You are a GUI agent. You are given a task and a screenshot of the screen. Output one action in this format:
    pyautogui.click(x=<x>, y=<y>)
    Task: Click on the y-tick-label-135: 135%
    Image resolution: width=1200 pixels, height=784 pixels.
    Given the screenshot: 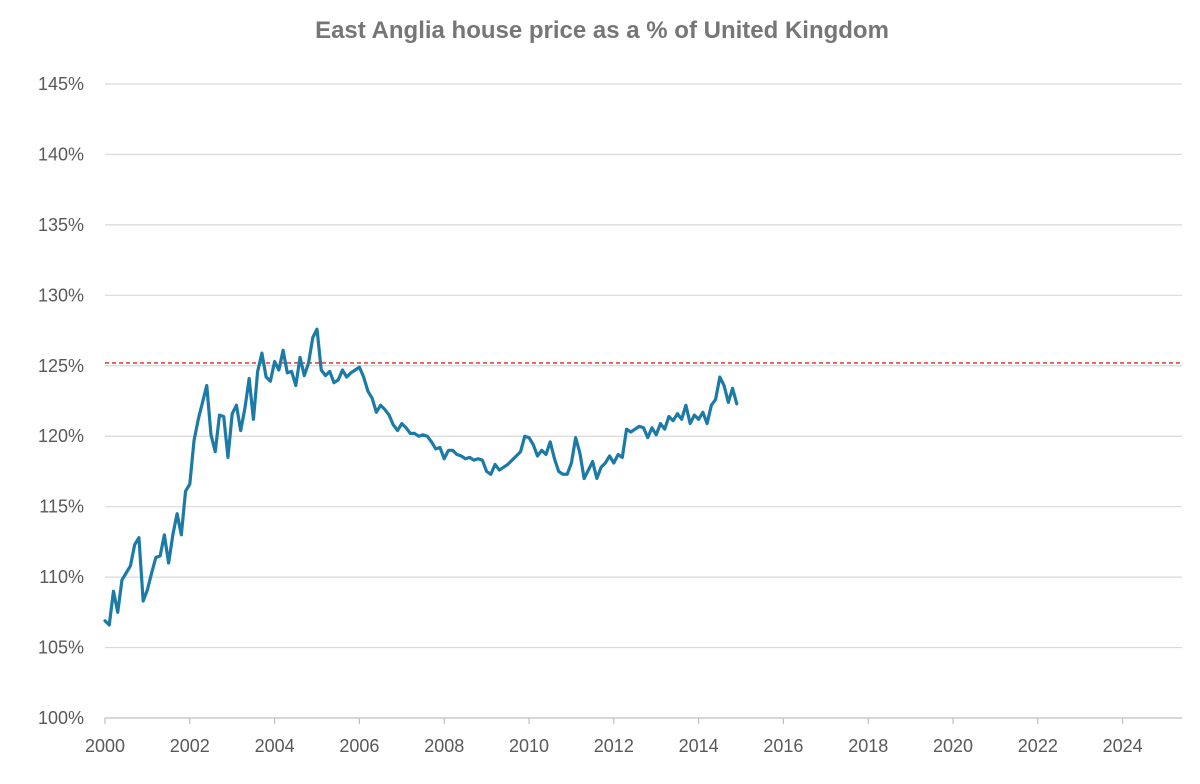 What is the action you would take?
    pyautogui.click(x=61, y=225)
    